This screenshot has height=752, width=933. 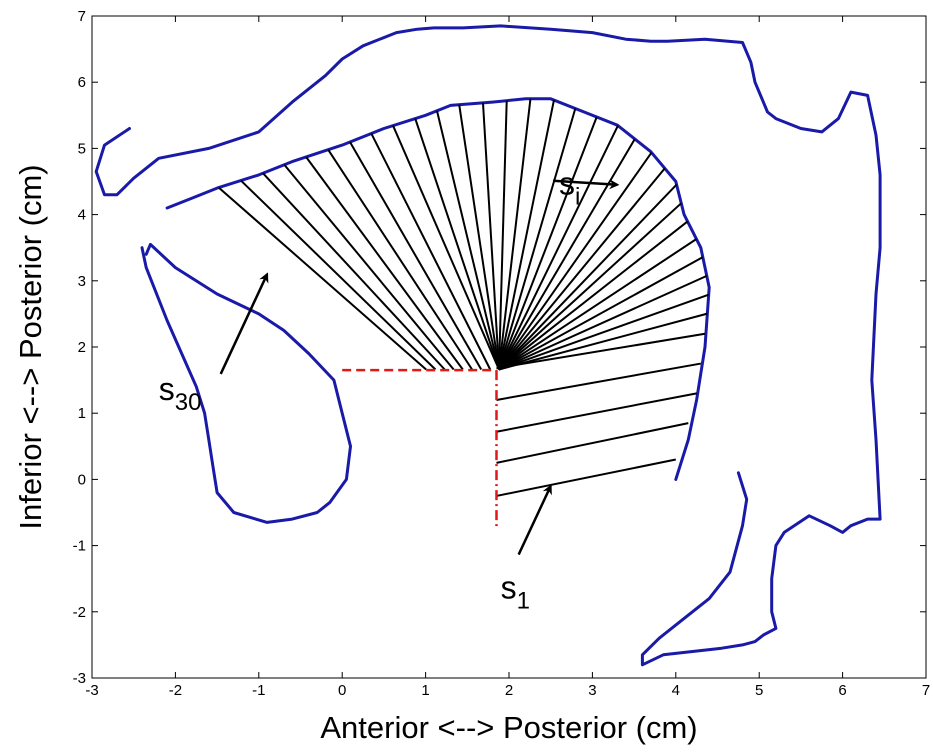 What do you see at coordinates (676, 690) in the screenshot?
I see `x-tick-label: 4` at bounding box center [676, 690].